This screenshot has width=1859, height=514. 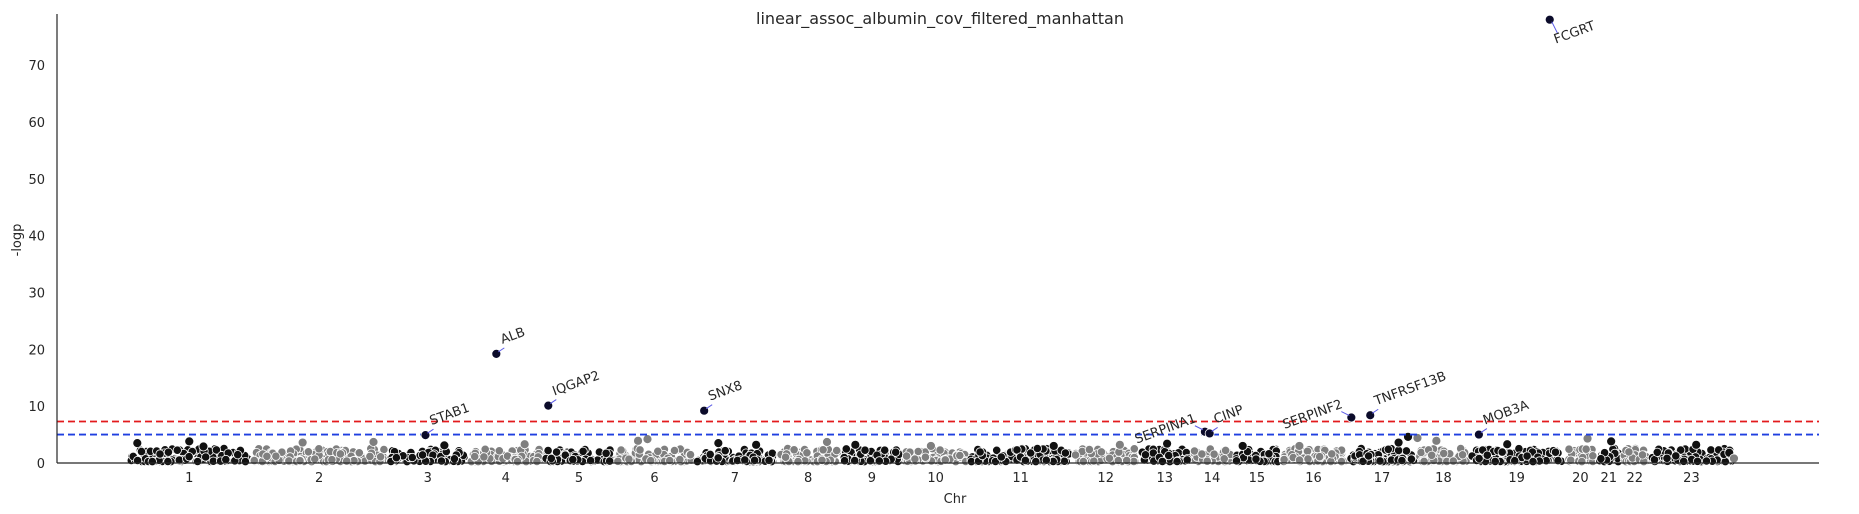 What do you see at coordinates (36, 293) in the screenshot?
I see `y-tick-label: 30` at bounding box center [36, 293].